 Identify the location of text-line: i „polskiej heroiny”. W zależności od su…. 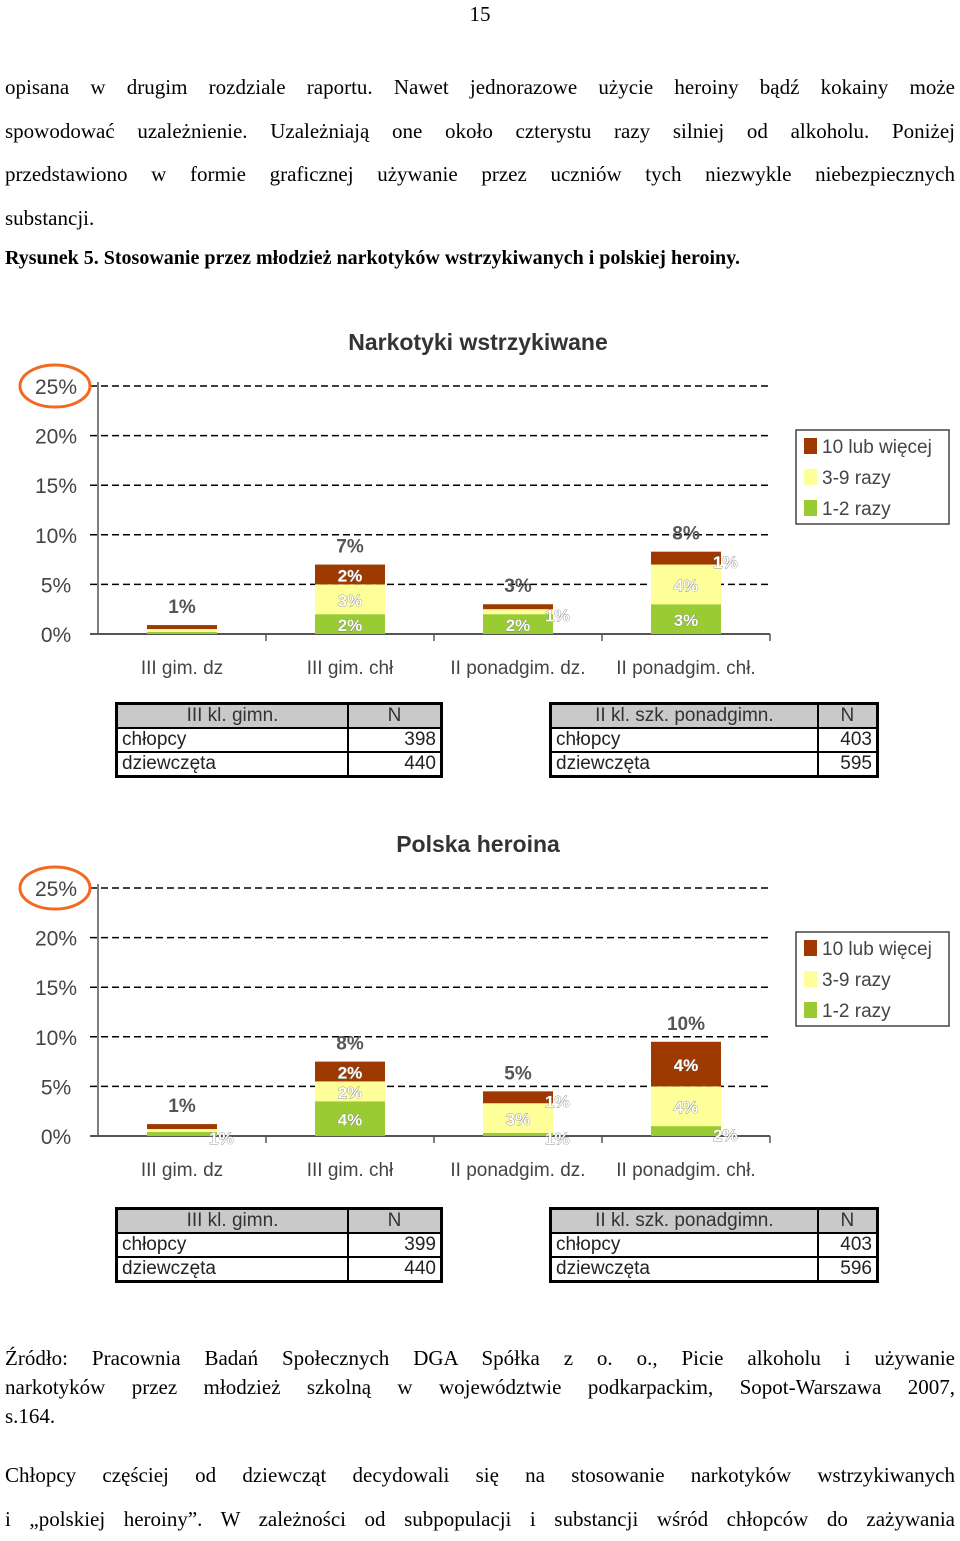
(480, 1519).